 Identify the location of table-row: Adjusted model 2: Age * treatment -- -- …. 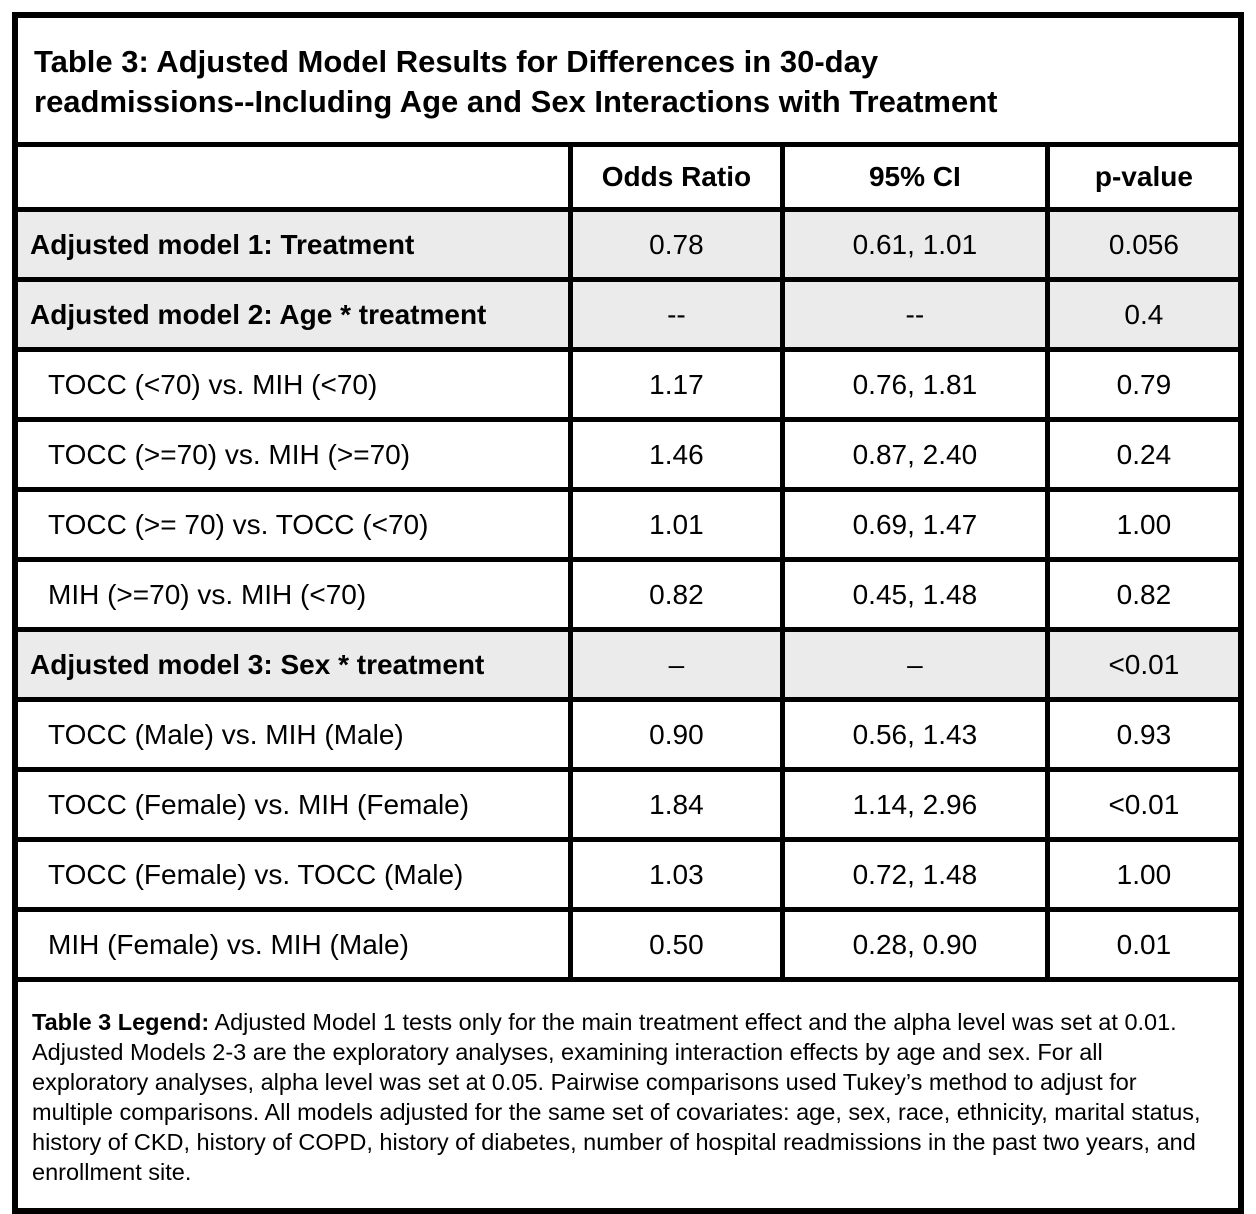
(628, 314).